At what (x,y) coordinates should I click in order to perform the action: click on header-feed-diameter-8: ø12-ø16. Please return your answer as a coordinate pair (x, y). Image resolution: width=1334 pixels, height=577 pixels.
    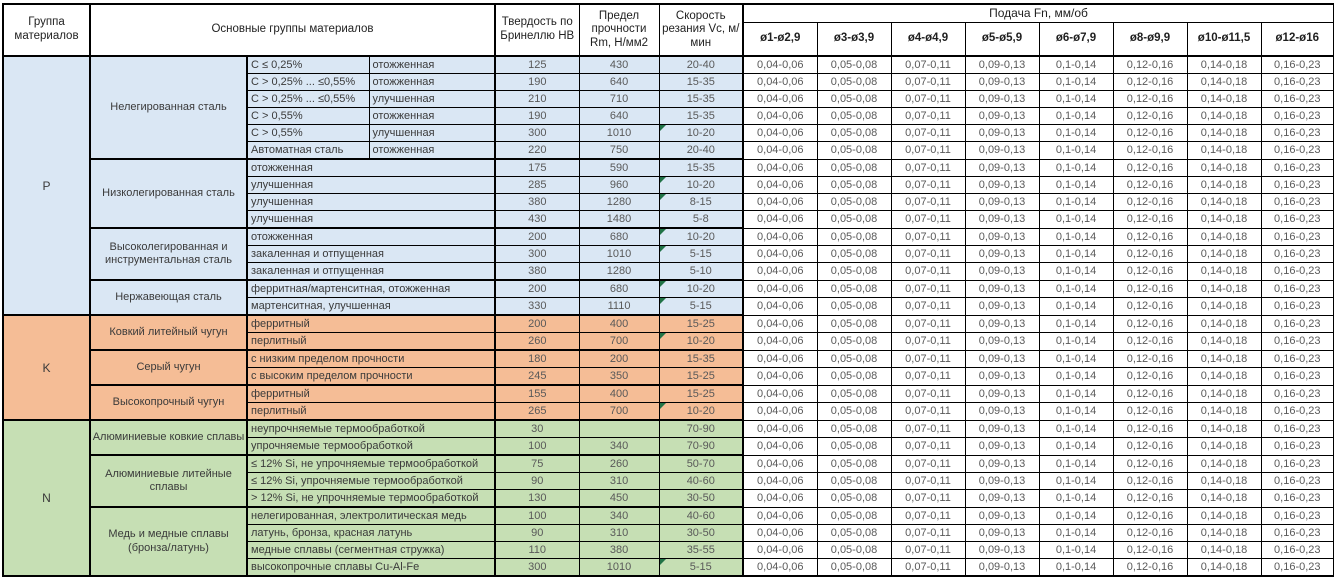
    Looking at the image, I should click on (1297, 39).